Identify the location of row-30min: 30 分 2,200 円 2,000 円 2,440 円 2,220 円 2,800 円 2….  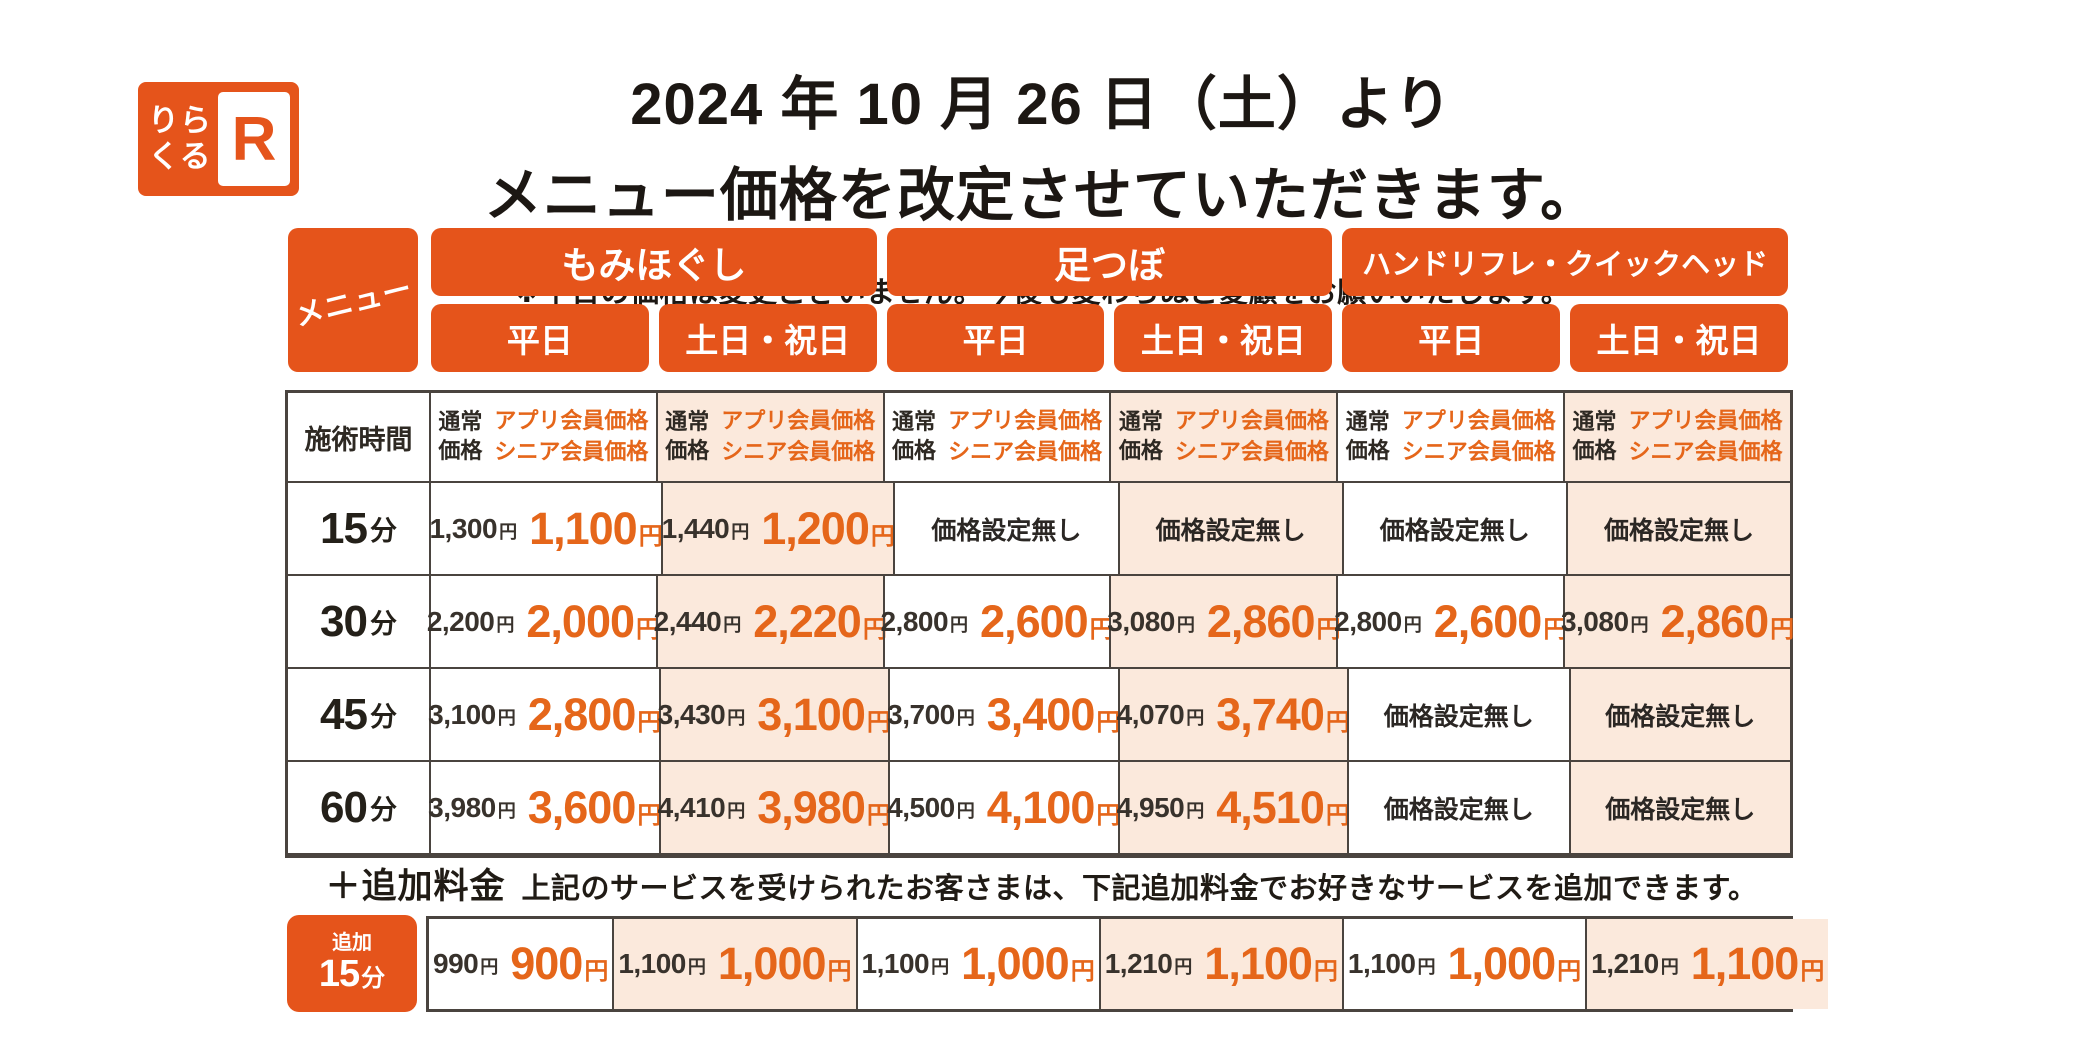
(1041, 620).